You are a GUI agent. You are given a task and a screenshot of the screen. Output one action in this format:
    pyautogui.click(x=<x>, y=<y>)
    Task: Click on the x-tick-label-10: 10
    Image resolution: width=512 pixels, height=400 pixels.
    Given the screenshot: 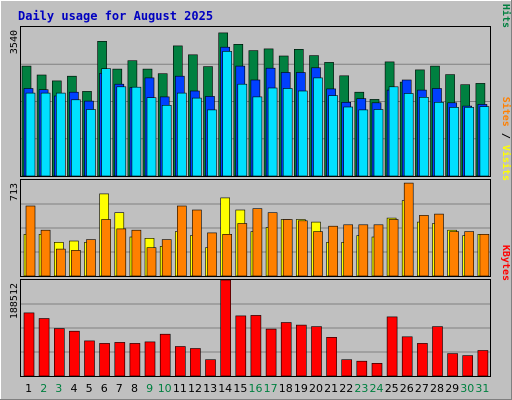 What is the action you would take?
    pyautogui.click(x=165, y=388)
    